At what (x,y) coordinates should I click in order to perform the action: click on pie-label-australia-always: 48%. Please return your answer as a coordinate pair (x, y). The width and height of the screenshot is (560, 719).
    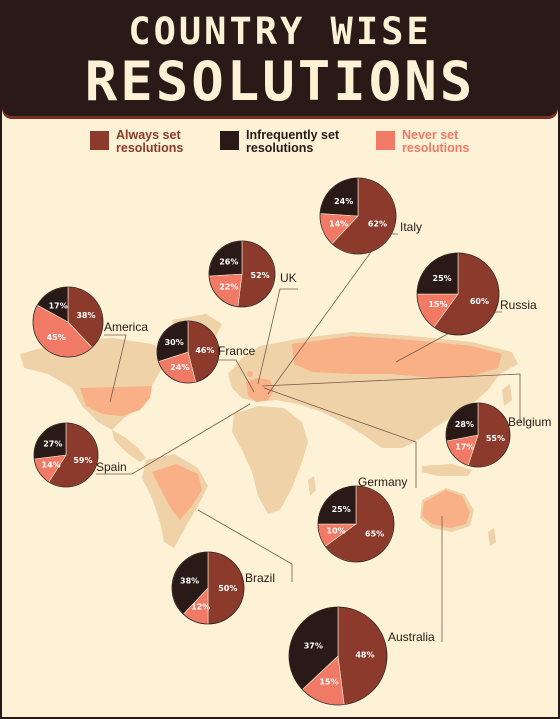
    Looking at the image, I should click on (364, 654).